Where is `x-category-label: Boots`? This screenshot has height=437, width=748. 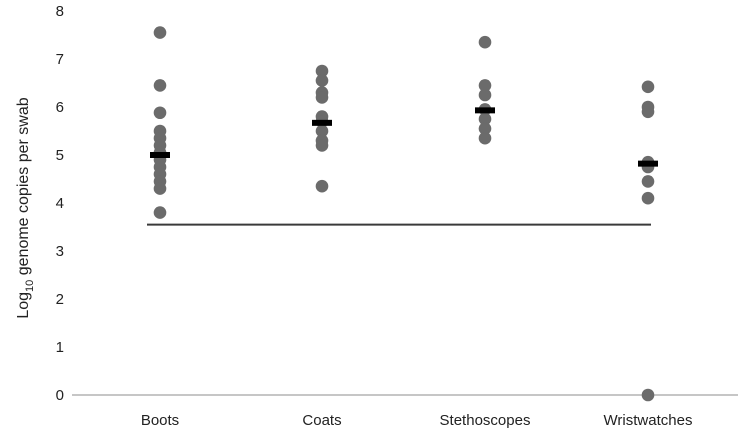
x-category-label: Boots is located at coordinates (160, 420).